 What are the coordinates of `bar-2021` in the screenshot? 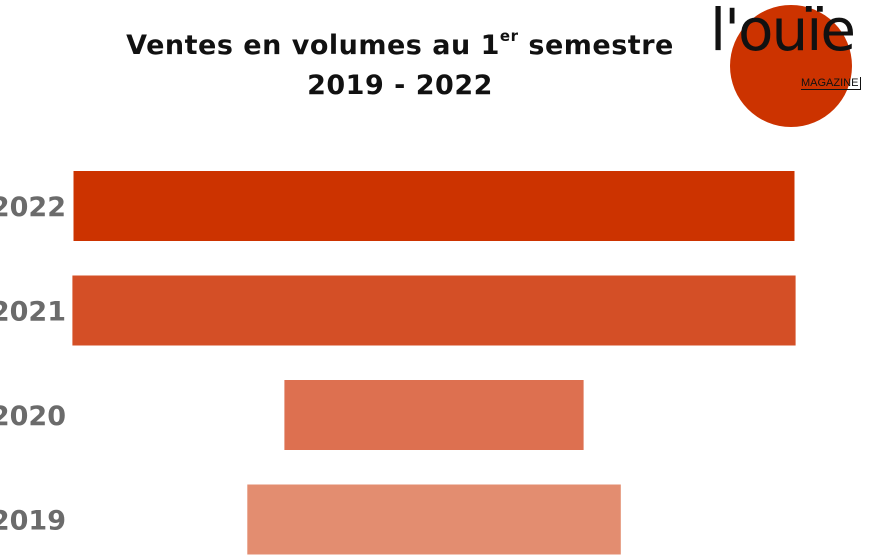 It's located at (434, 310).